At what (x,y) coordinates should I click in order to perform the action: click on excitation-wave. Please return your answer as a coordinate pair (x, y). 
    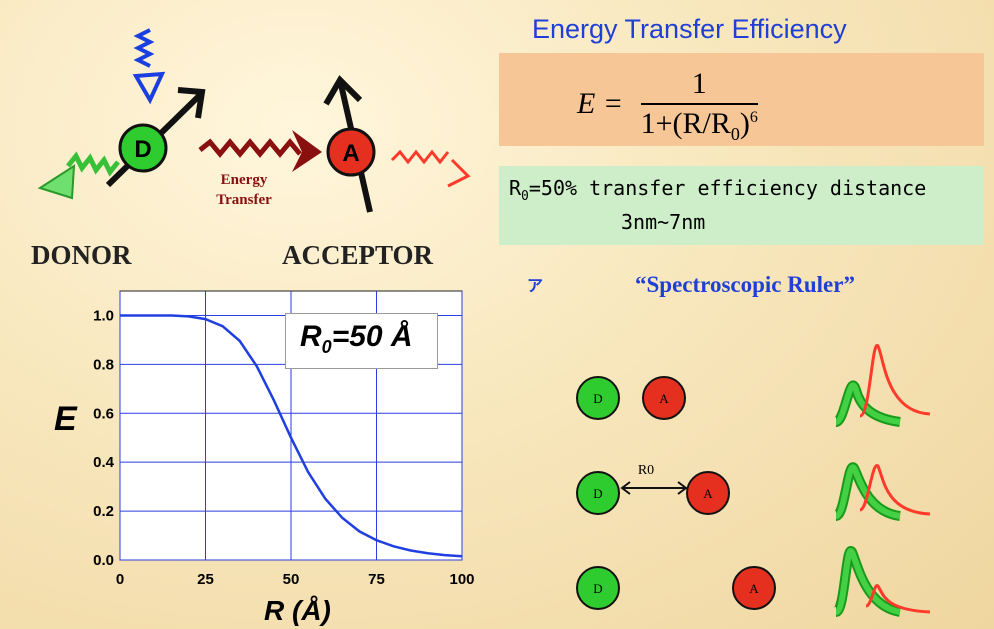
    Looking at the image, I should click on (144, 48).